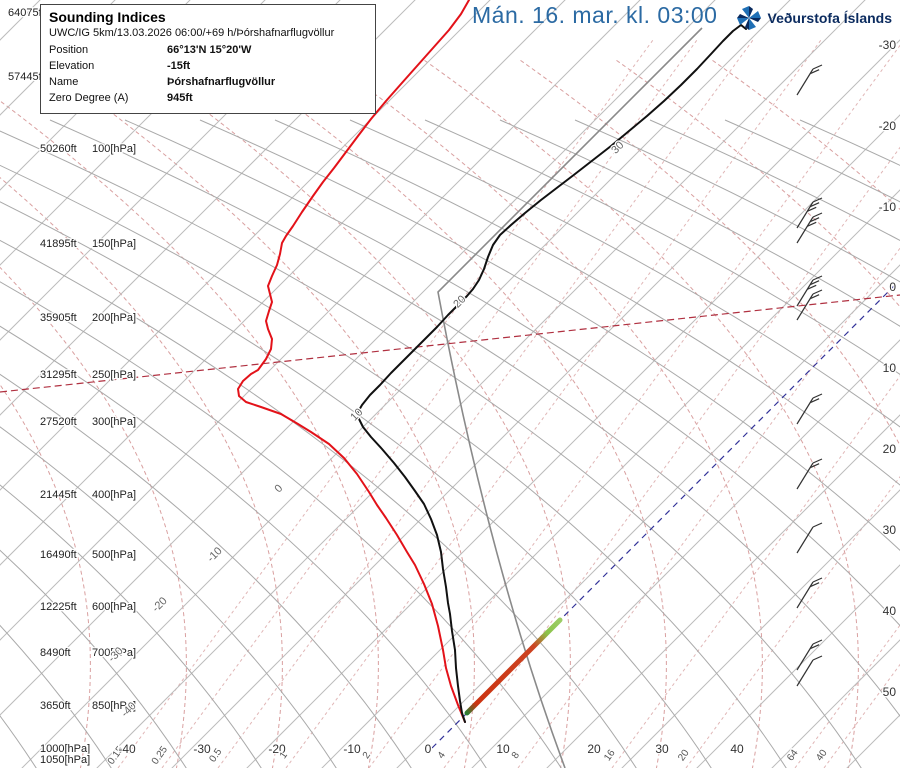  I want to click on svg-text: 100[hPa], so click(114, 149).